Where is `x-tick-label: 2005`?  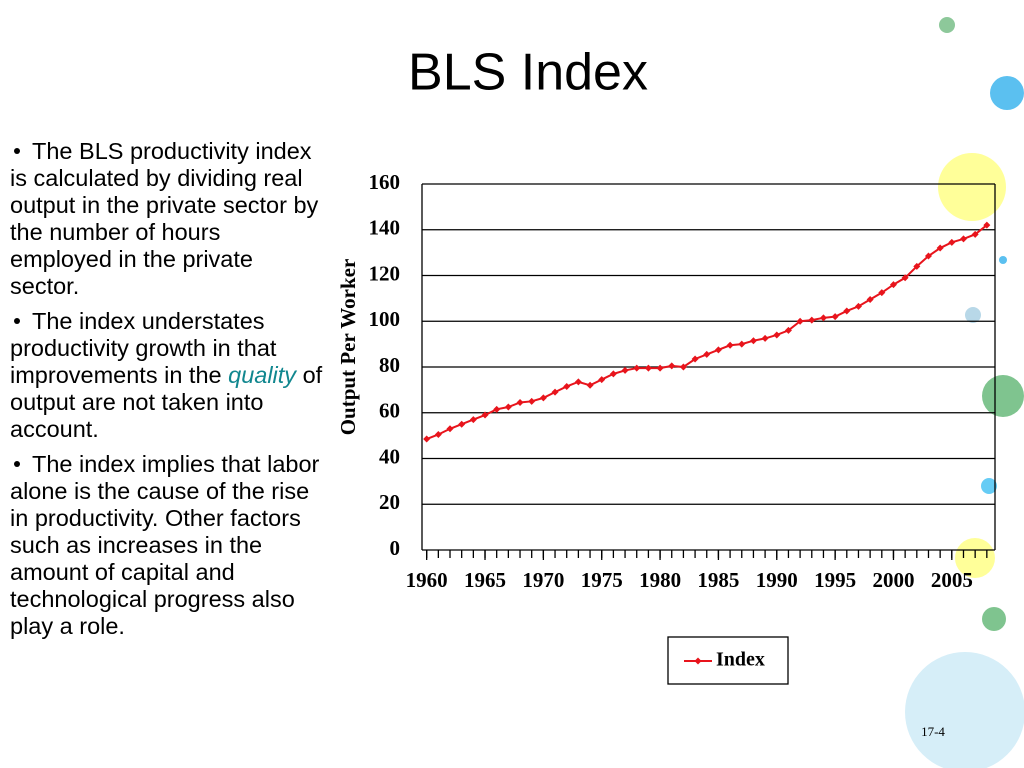
x-tick-label: 2005 is located at coordinates (952, 580).